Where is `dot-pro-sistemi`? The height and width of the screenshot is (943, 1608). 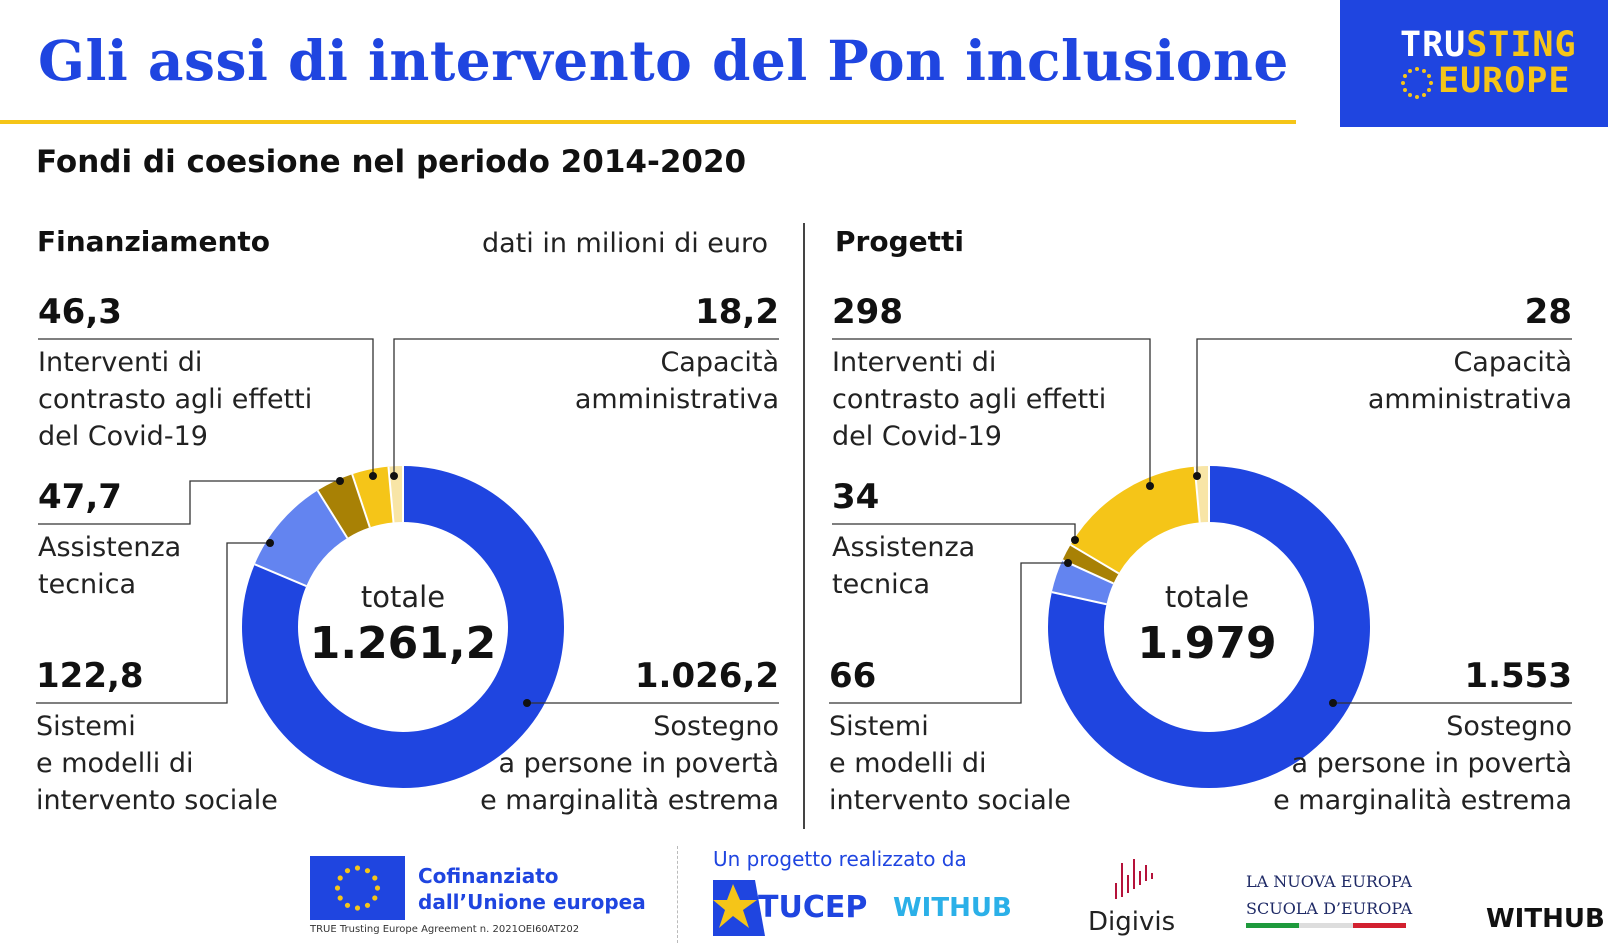
dot-pro-sistemi is located at coordinates (1068, 563).